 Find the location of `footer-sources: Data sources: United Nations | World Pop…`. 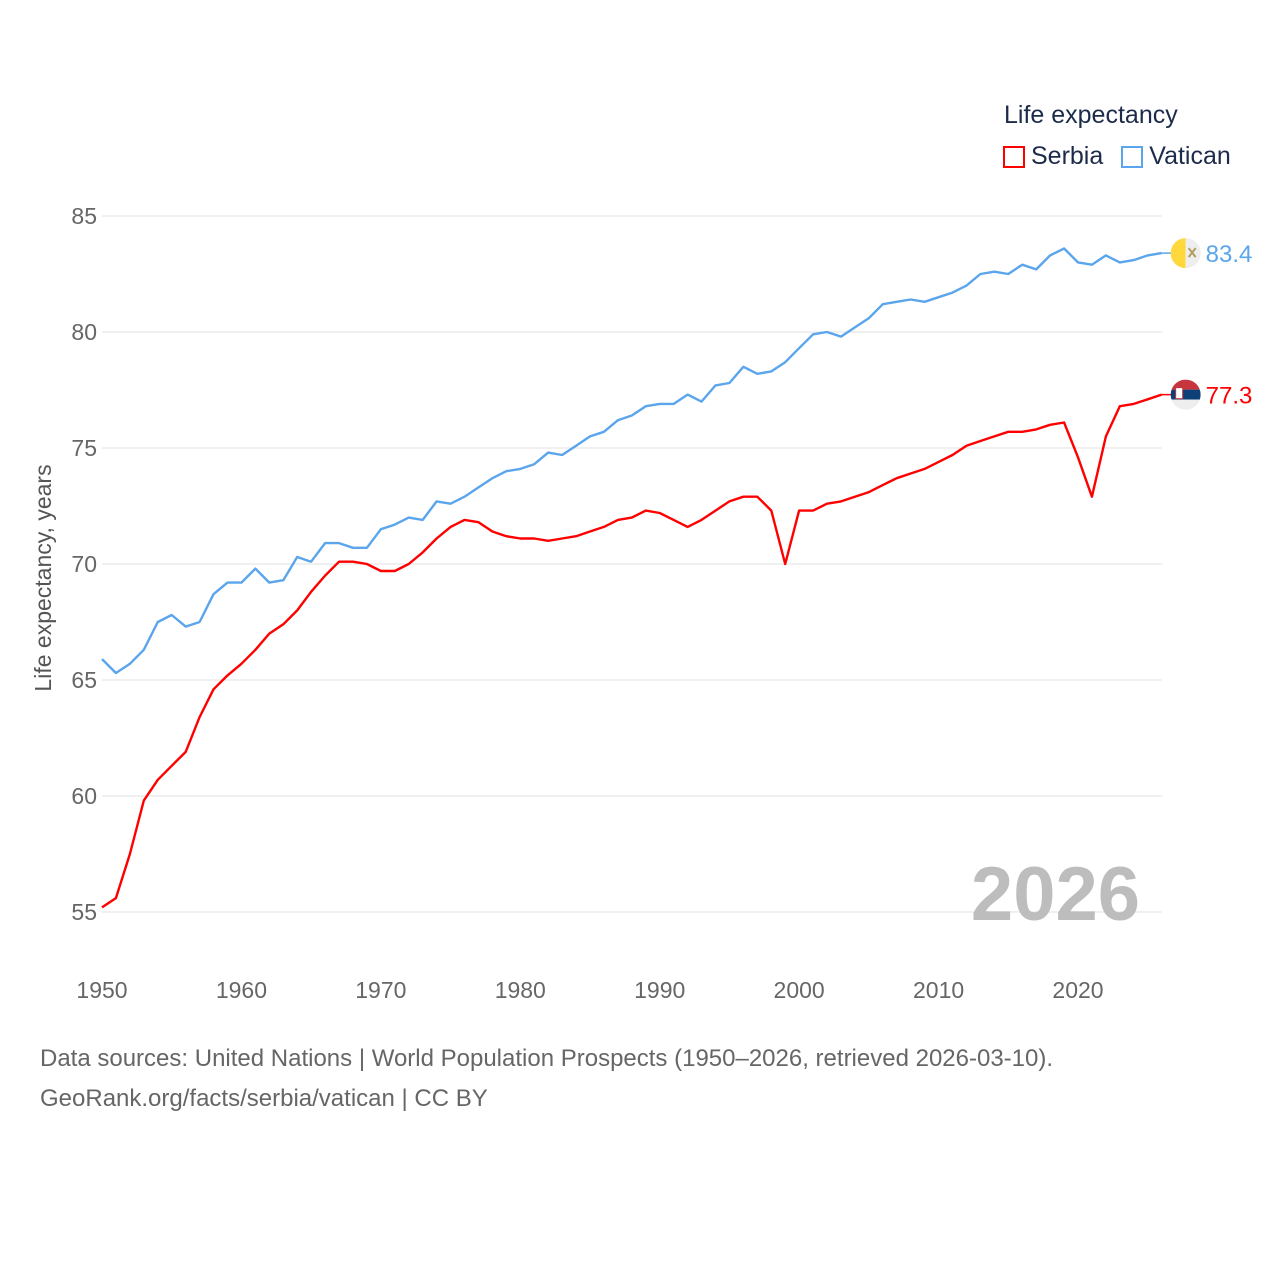

footer-sources: Data sources: United Nations | World Pop… is located at coordinates (547, 1058).